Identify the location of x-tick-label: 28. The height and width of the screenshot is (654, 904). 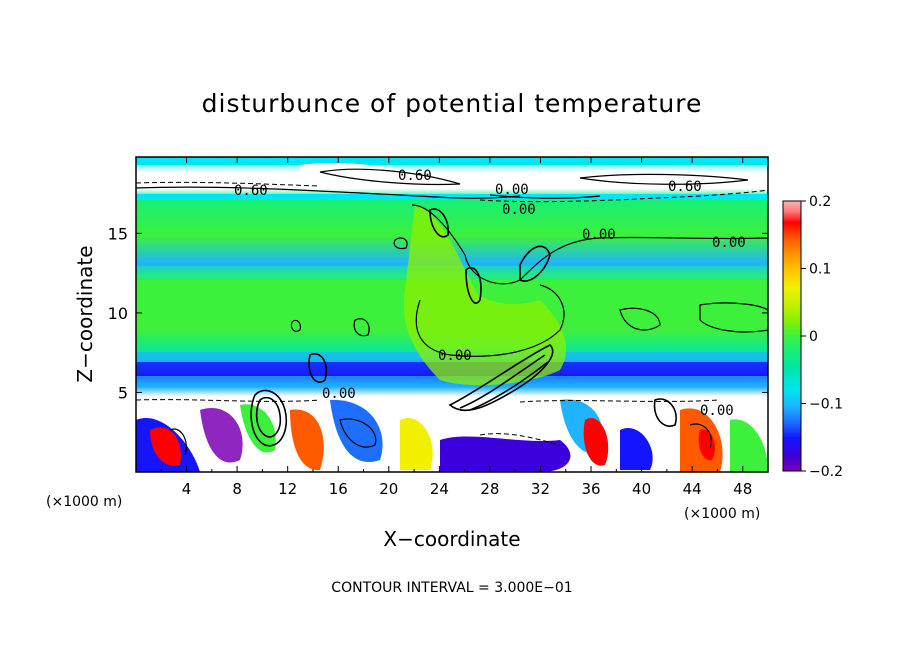
(489, 489).